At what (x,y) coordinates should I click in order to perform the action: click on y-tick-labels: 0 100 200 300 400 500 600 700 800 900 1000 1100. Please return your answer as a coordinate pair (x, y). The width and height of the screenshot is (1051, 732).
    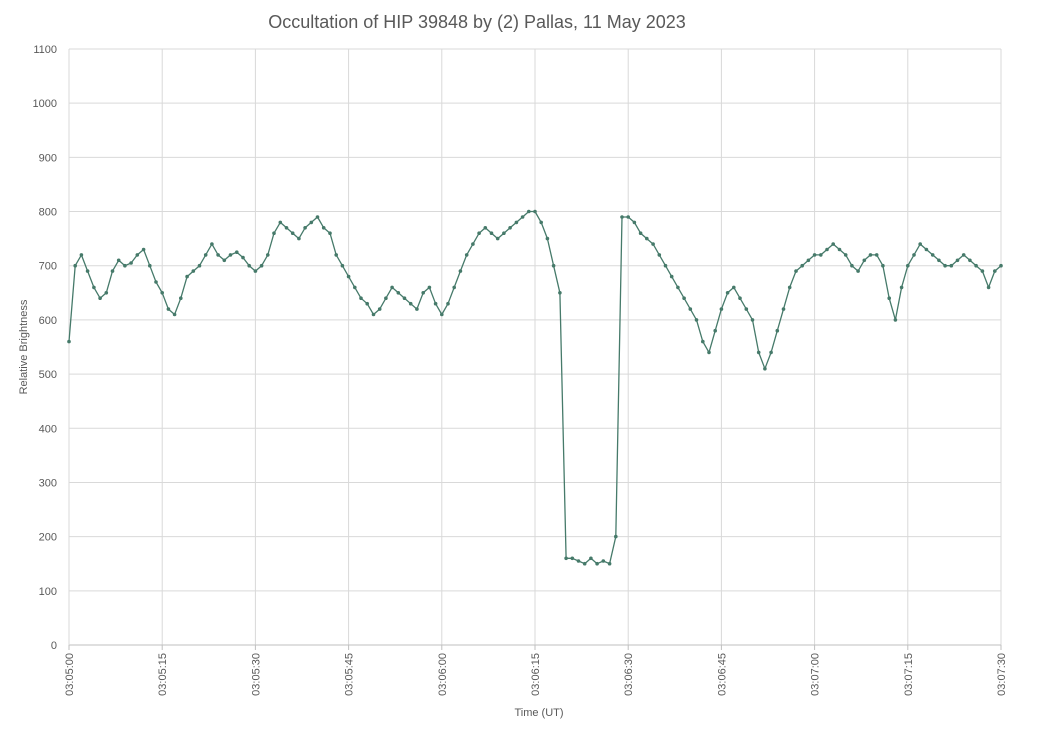
    Looking at the image, I should click on (45, 348).